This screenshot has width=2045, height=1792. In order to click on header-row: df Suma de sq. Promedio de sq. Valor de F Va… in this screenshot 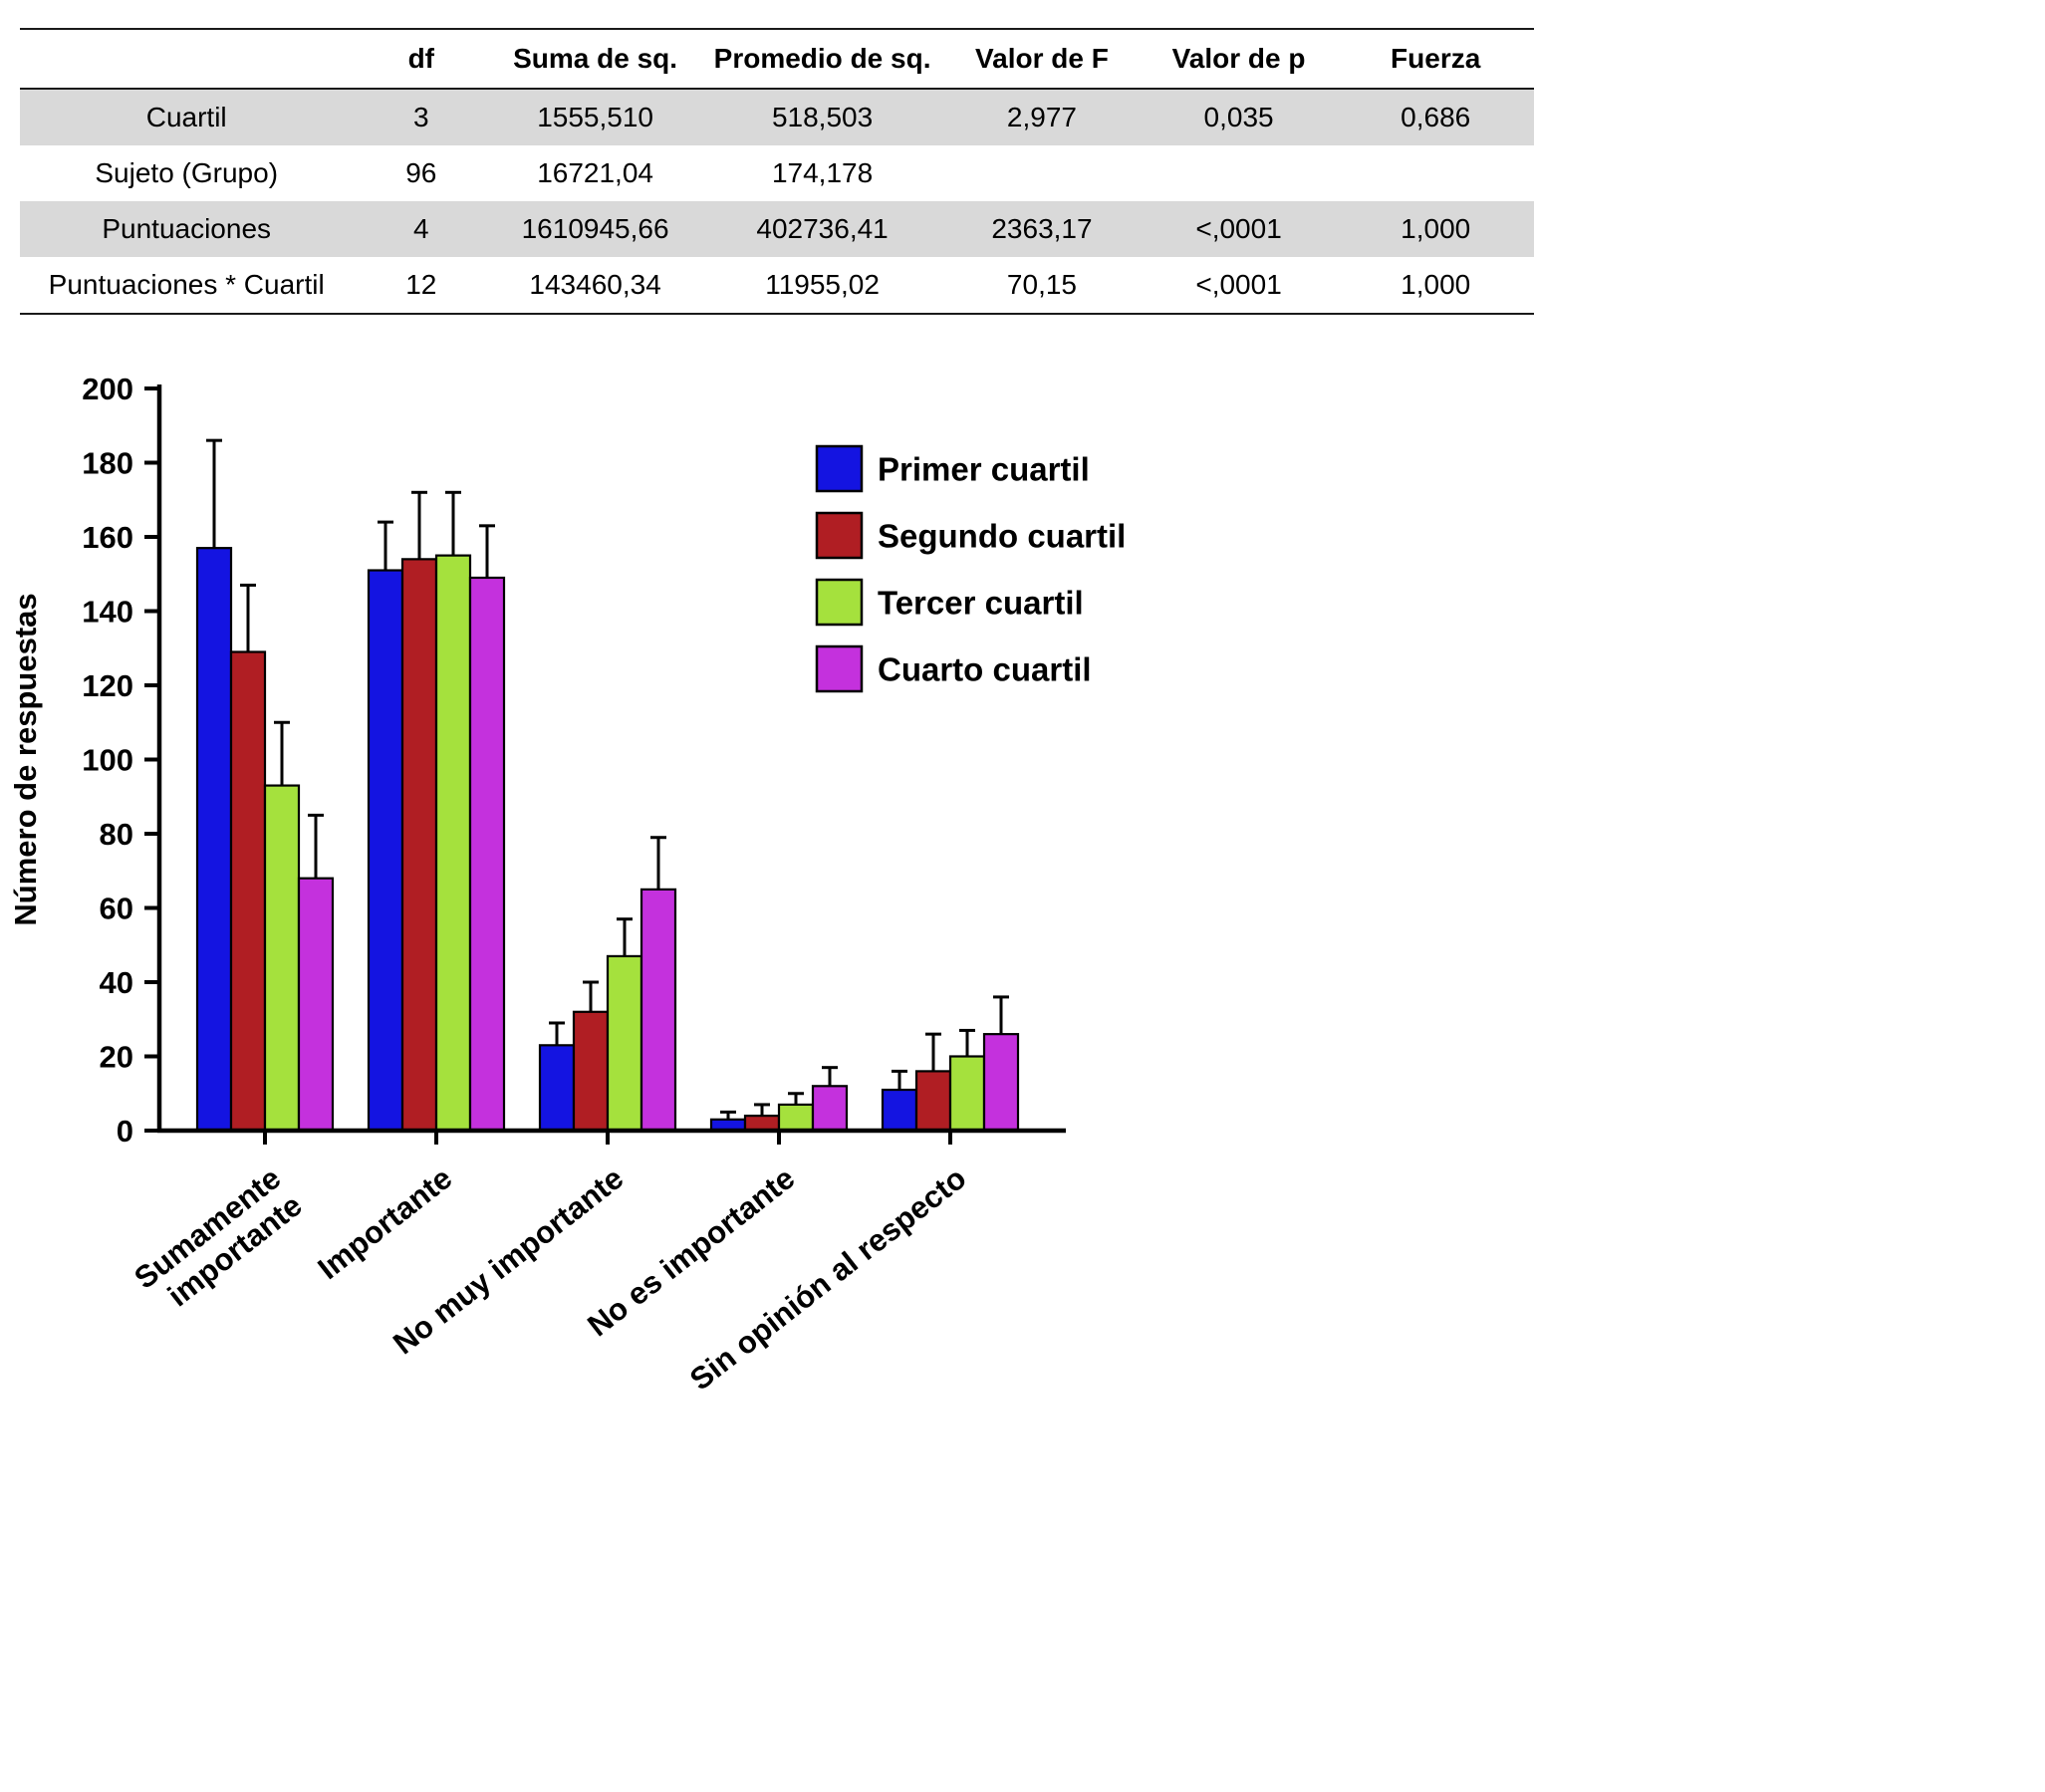, I will do `click(777, 59)`.